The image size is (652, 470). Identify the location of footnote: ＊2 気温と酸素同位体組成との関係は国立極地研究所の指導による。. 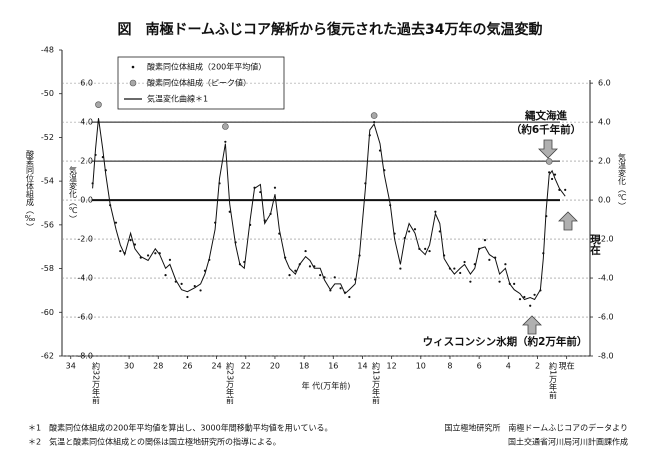
(154, 442).